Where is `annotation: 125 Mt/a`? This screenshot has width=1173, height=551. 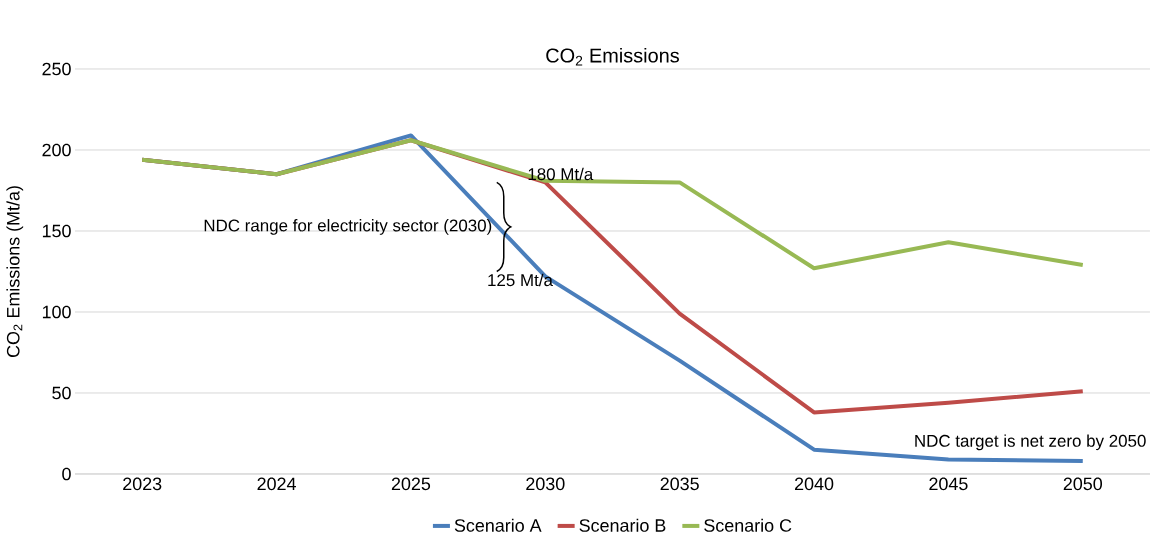 annotation: 125 Mt/a is located at coordinates (520, 280).